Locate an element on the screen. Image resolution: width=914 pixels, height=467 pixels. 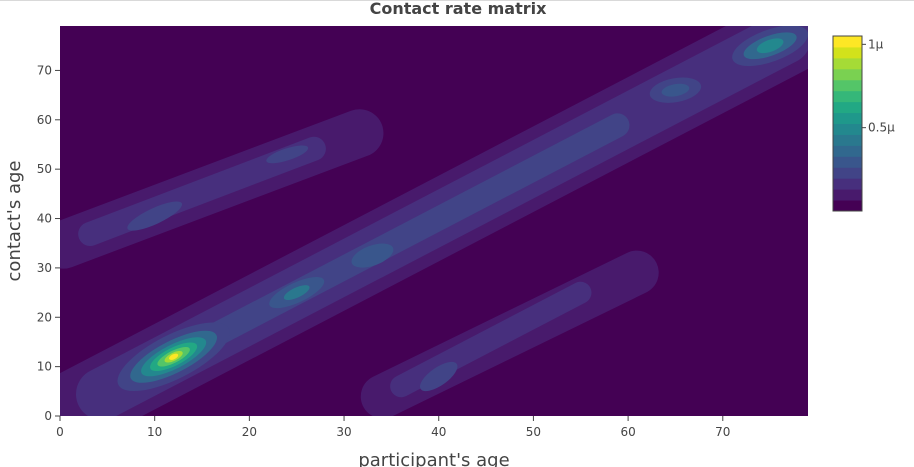
contour-peak-65-core is located at coordinates (675, 90).